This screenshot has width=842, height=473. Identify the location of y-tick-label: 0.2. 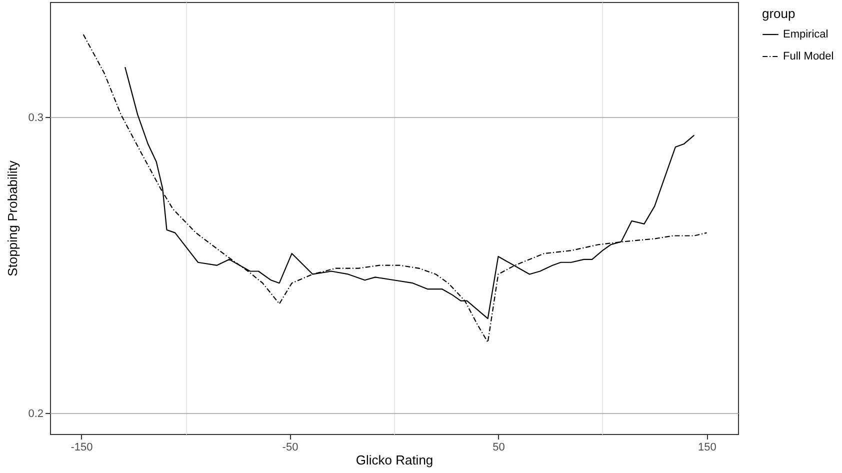
(36, 414).